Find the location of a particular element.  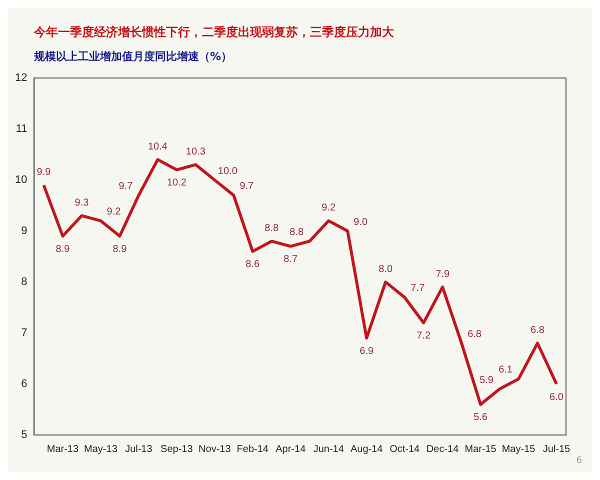

x-tick-label: Apr-14 is located at coordinates (291, 449).